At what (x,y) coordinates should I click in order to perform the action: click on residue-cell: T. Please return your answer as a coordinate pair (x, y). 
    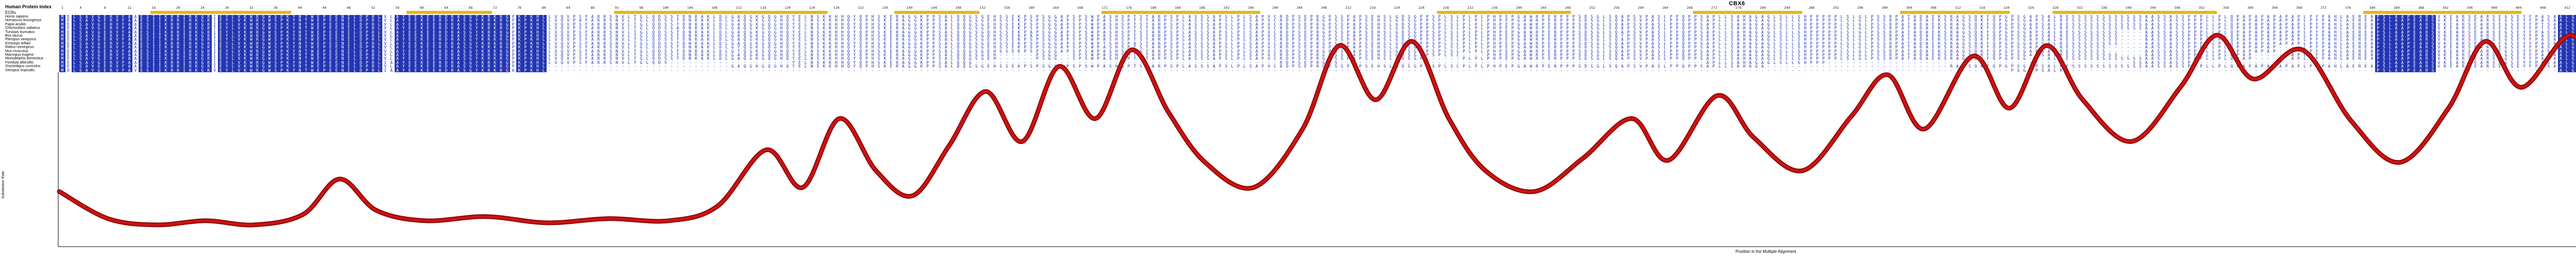
    Looking at the image, I should click on (2542, 24).